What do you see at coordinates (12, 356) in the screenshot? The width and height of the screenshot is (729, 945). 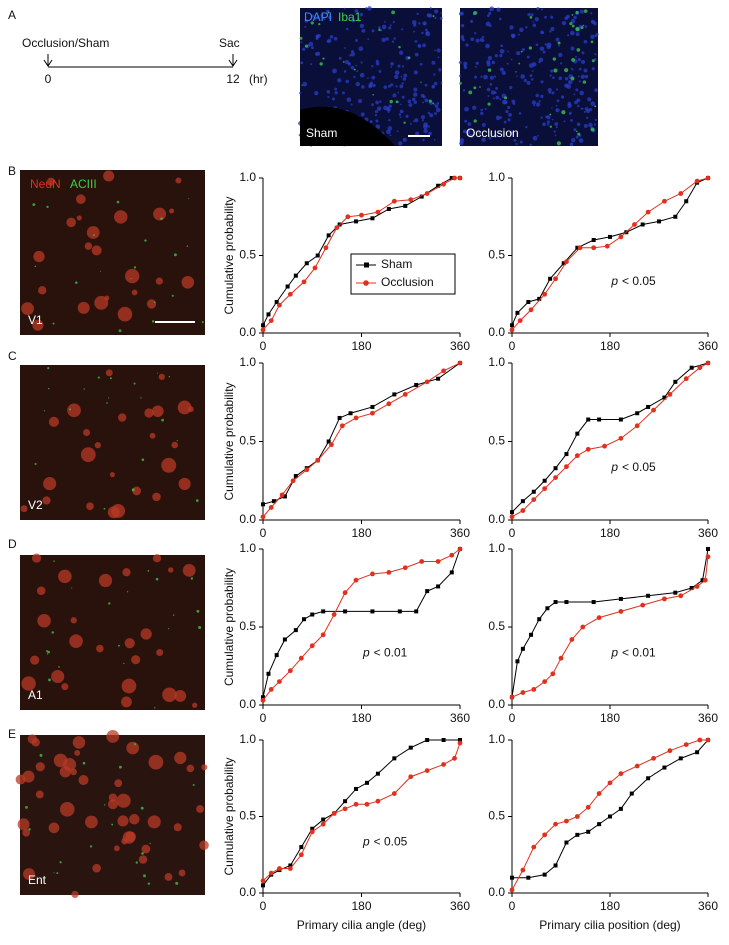 I see `panel-label: C` at bounding box center [12, 356].